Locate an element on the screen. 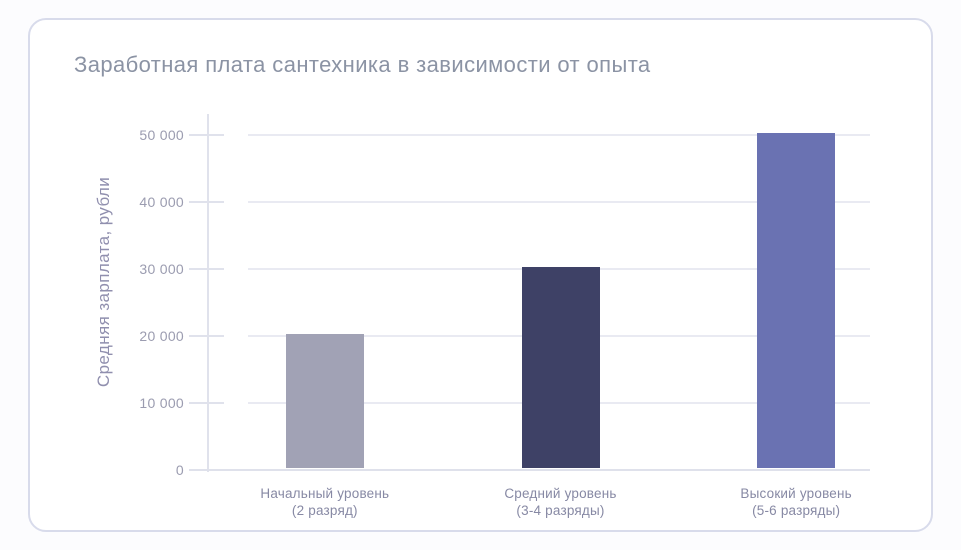  y-tick-label: 10 000 is located at coordinates (161, 403).